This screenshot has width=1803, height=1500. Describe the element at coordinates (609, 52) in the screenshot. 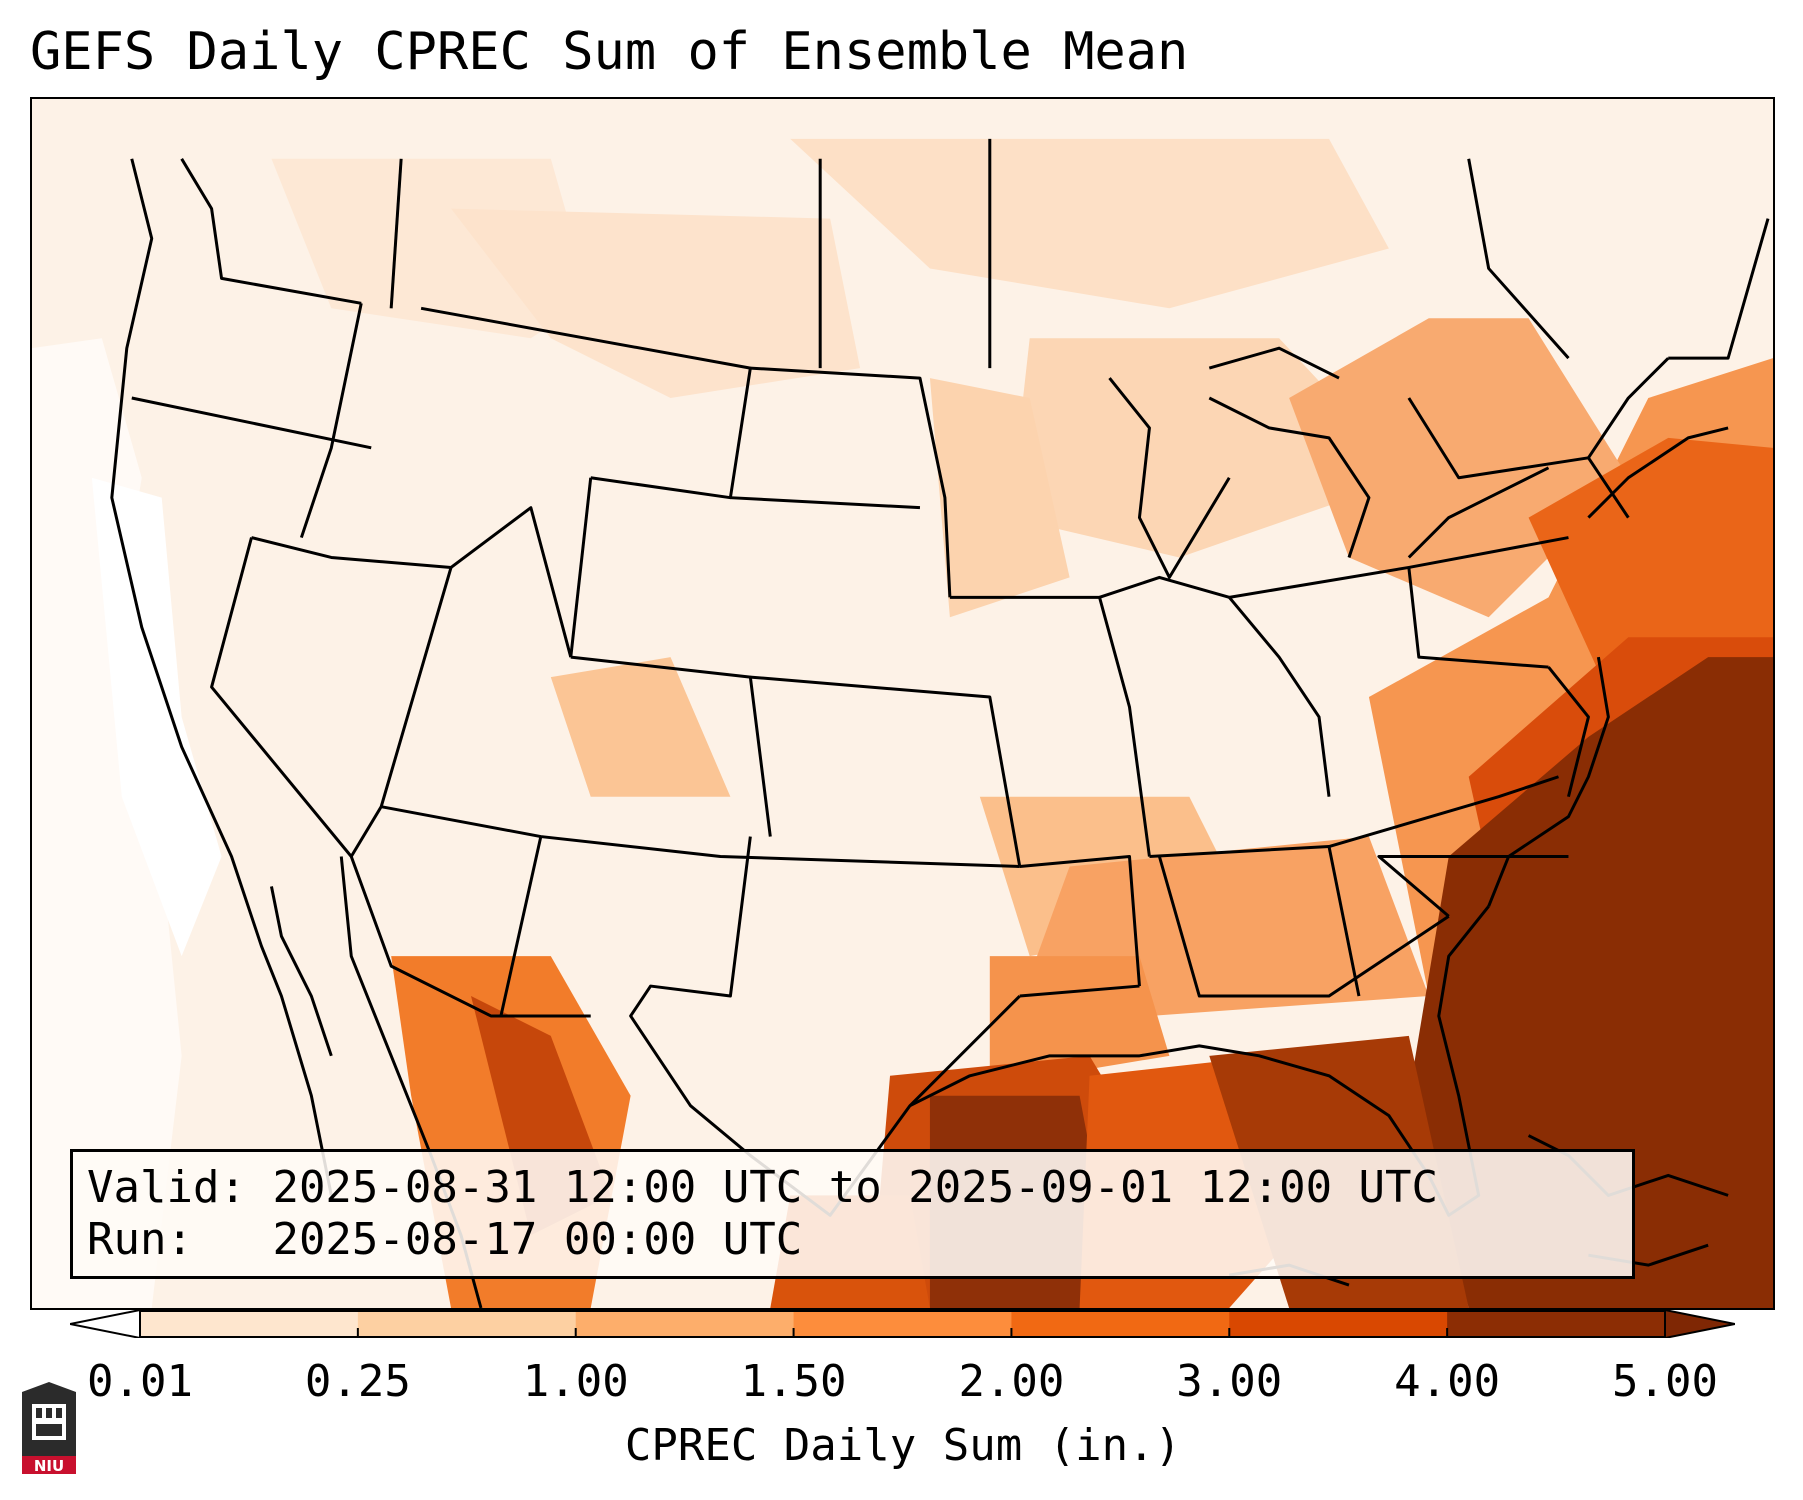

I see `chart-title: GEFS Daily CPREC Sum of Ensemble Mean` at that location.